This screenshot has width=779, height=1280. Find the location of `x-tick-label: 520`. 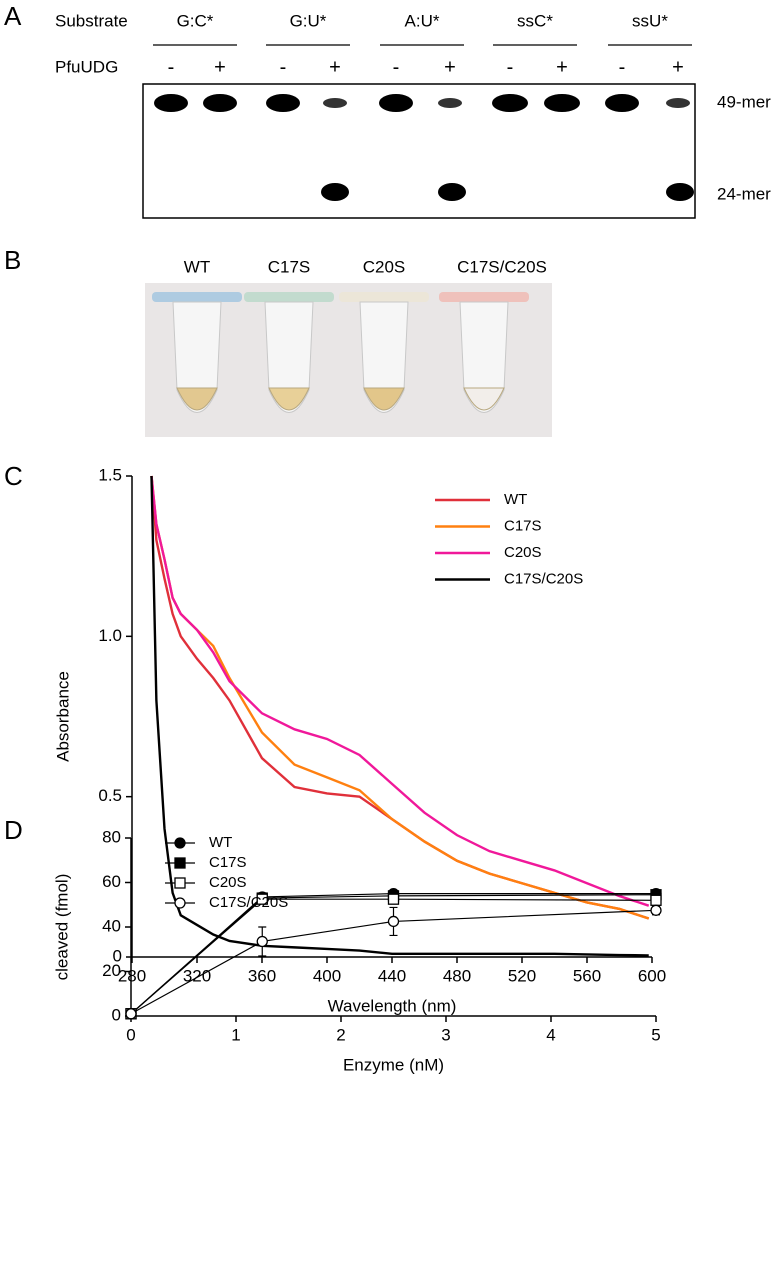

x-tick-label: 520 is located at coordinates (522, 975).